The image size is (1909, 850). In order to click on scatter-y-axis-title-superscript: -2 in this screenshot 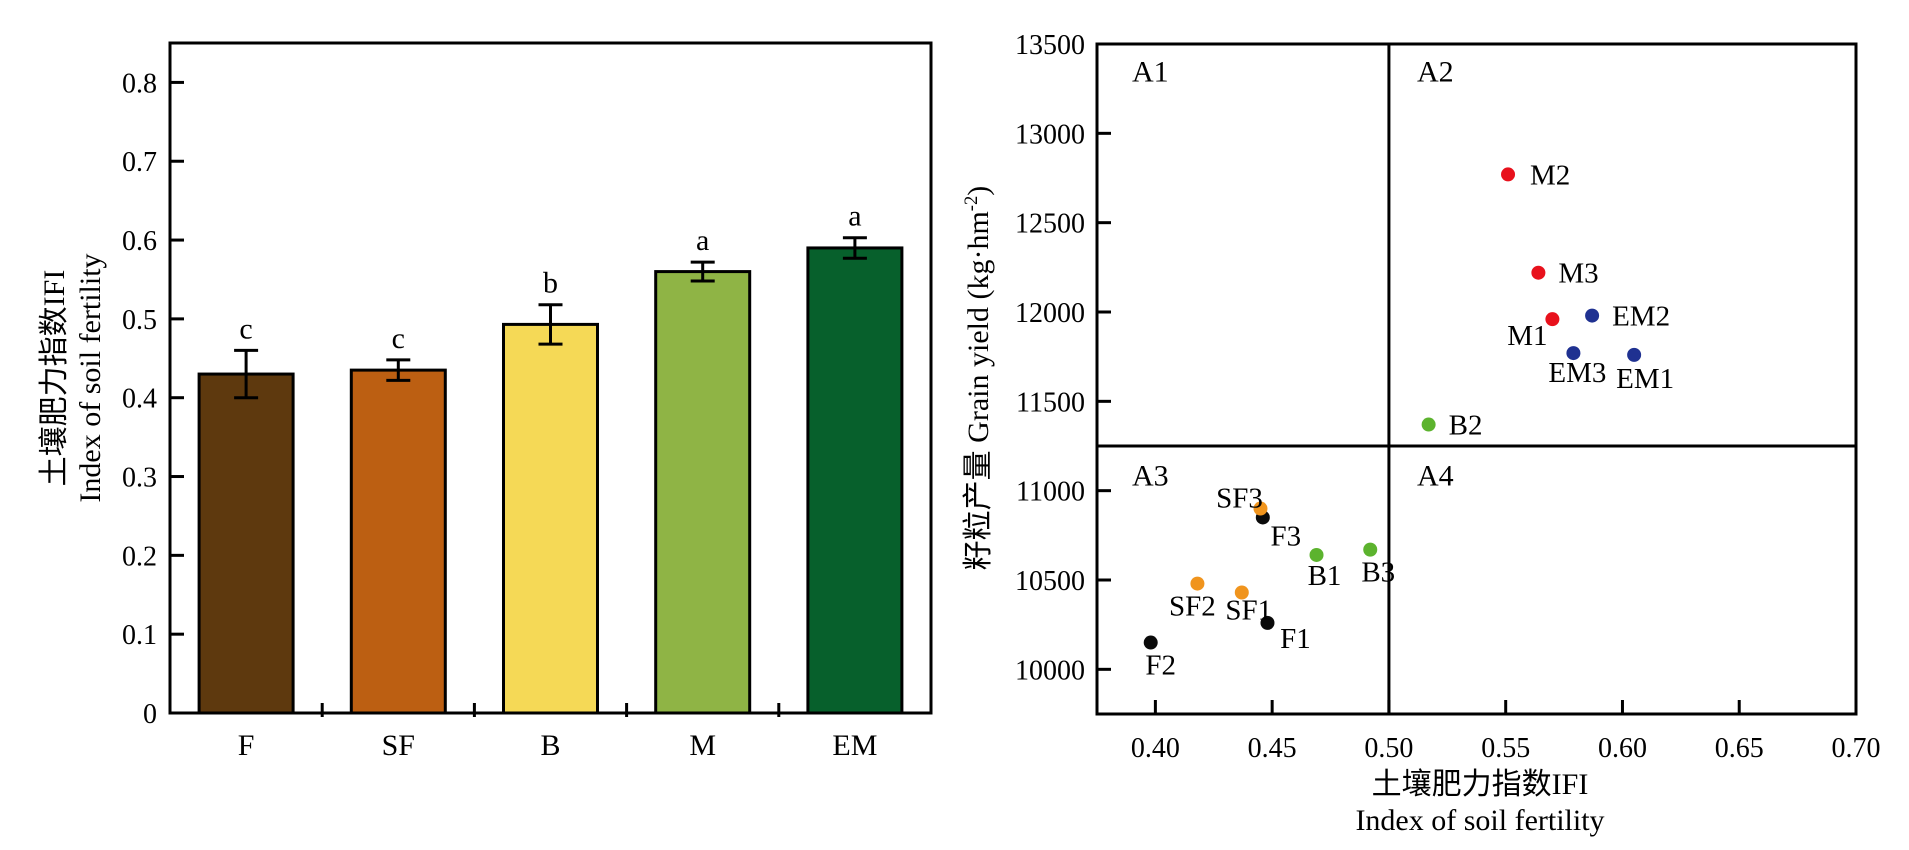, I will do `click(971, 203)`.